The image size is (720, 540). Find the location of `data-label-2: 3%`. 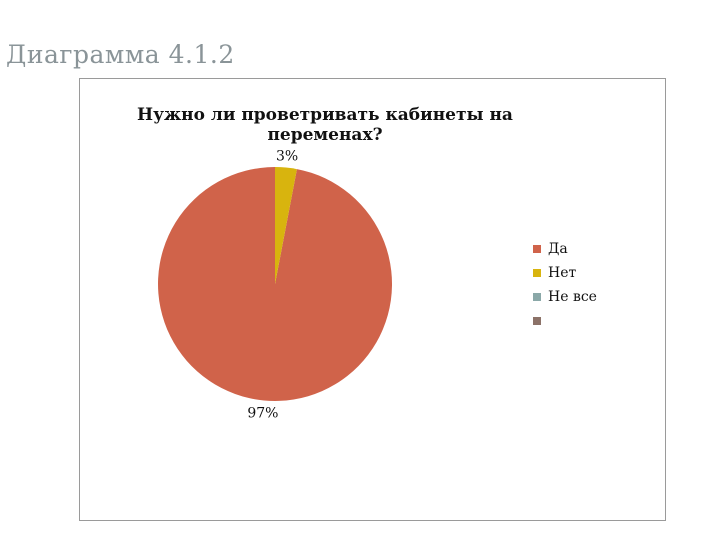

data-label-2: 3% is located at coordinates (287, 157).